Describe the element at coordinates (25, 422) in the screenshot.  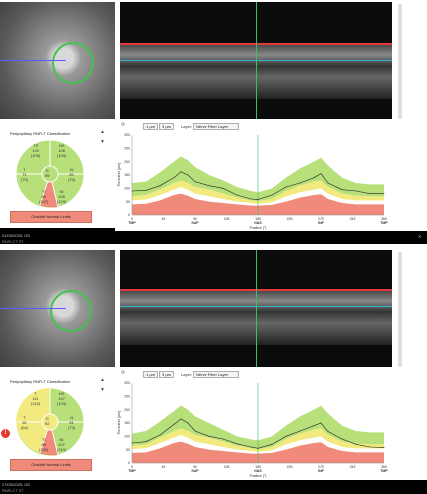
I see `sector-t: T 60 (64)` at that location.